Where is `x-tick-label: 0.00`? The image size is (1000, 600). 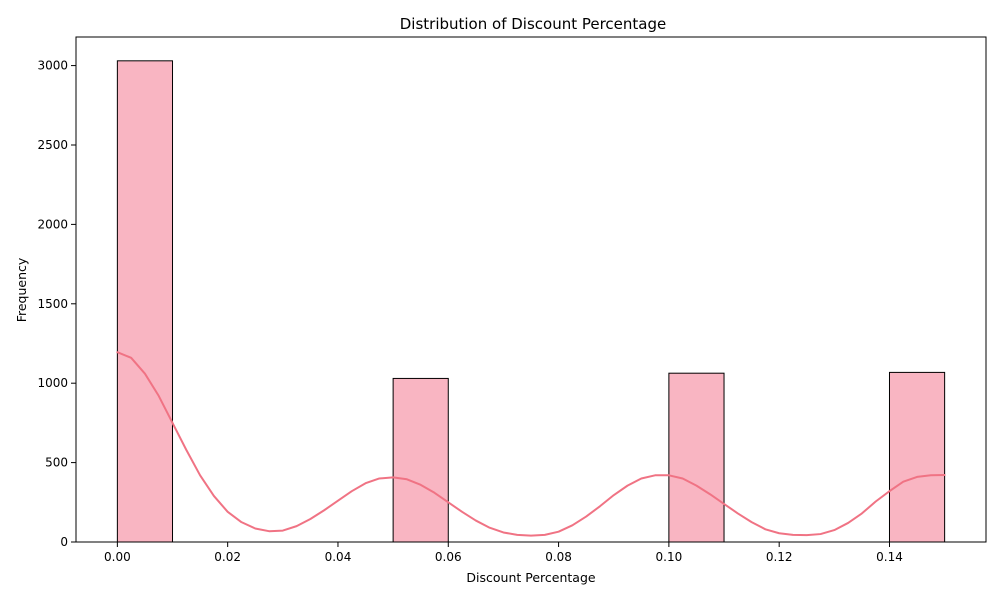
x-tick-label: 0.00 is located at coordinates (117, 557).